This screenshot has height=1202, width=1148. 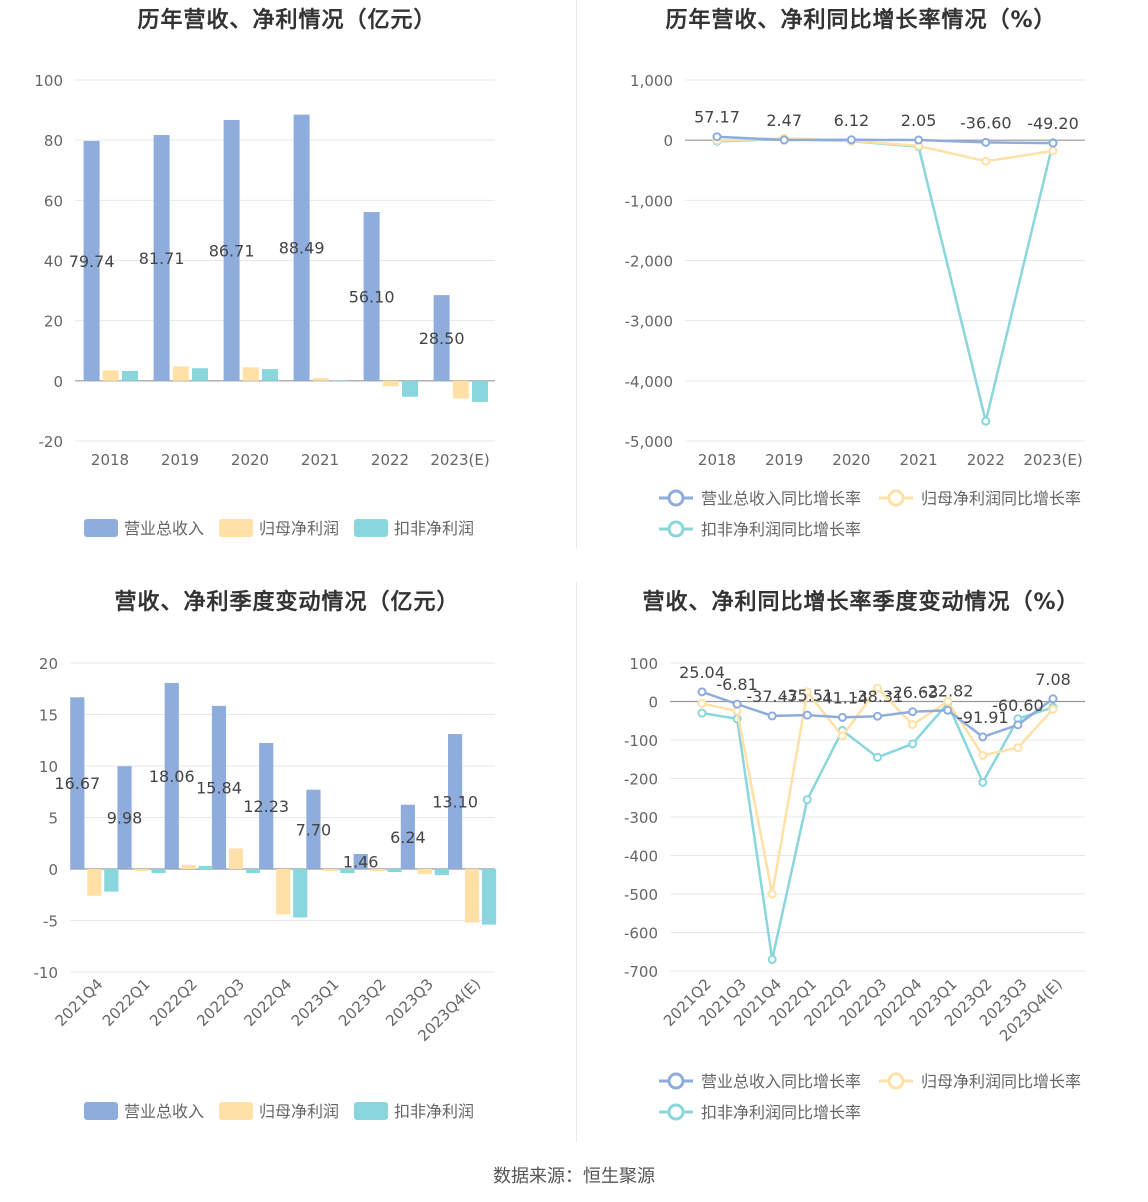 I want to click on y-tick-label: 15, so click(x=48, y=716).